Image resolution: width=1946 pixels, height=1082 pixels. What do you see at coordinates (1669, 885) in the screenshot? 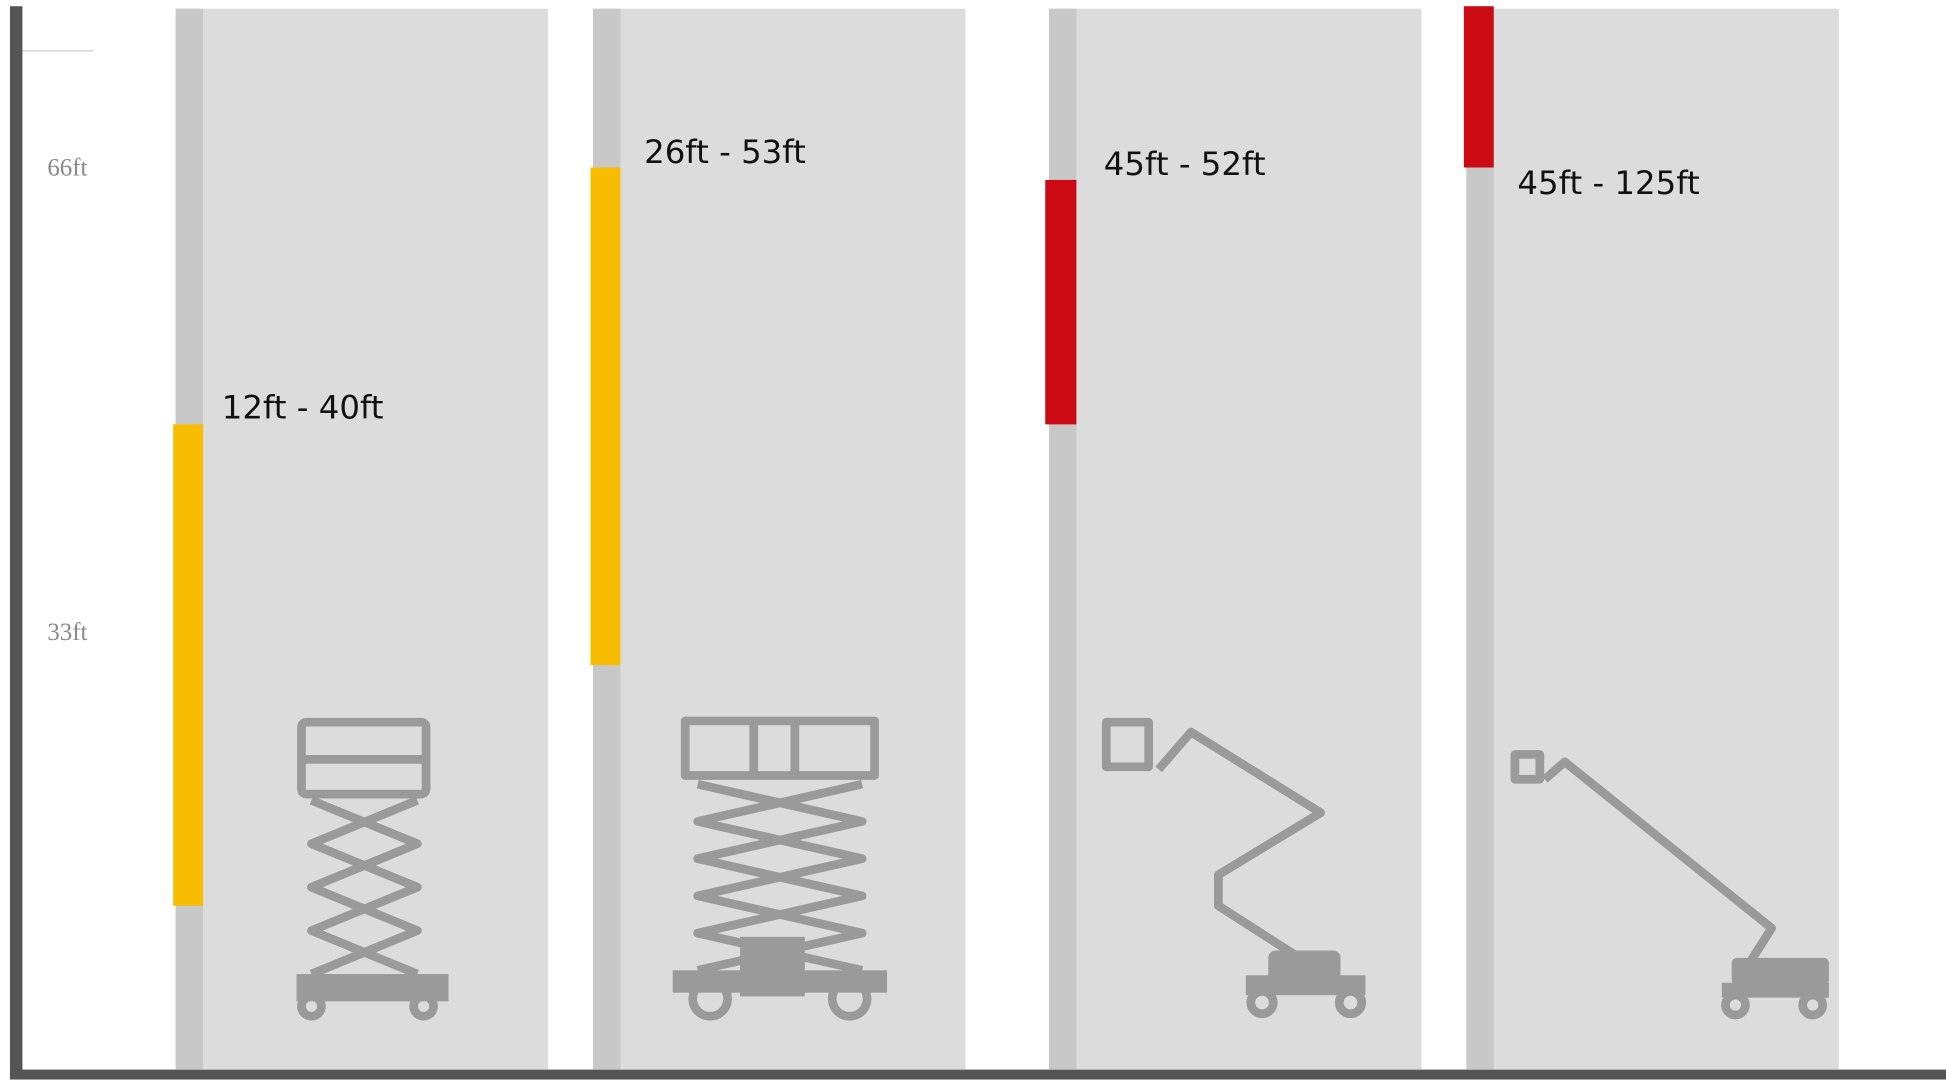
I see `telescopic-boom-icon` at bounding box center [1669, 885].